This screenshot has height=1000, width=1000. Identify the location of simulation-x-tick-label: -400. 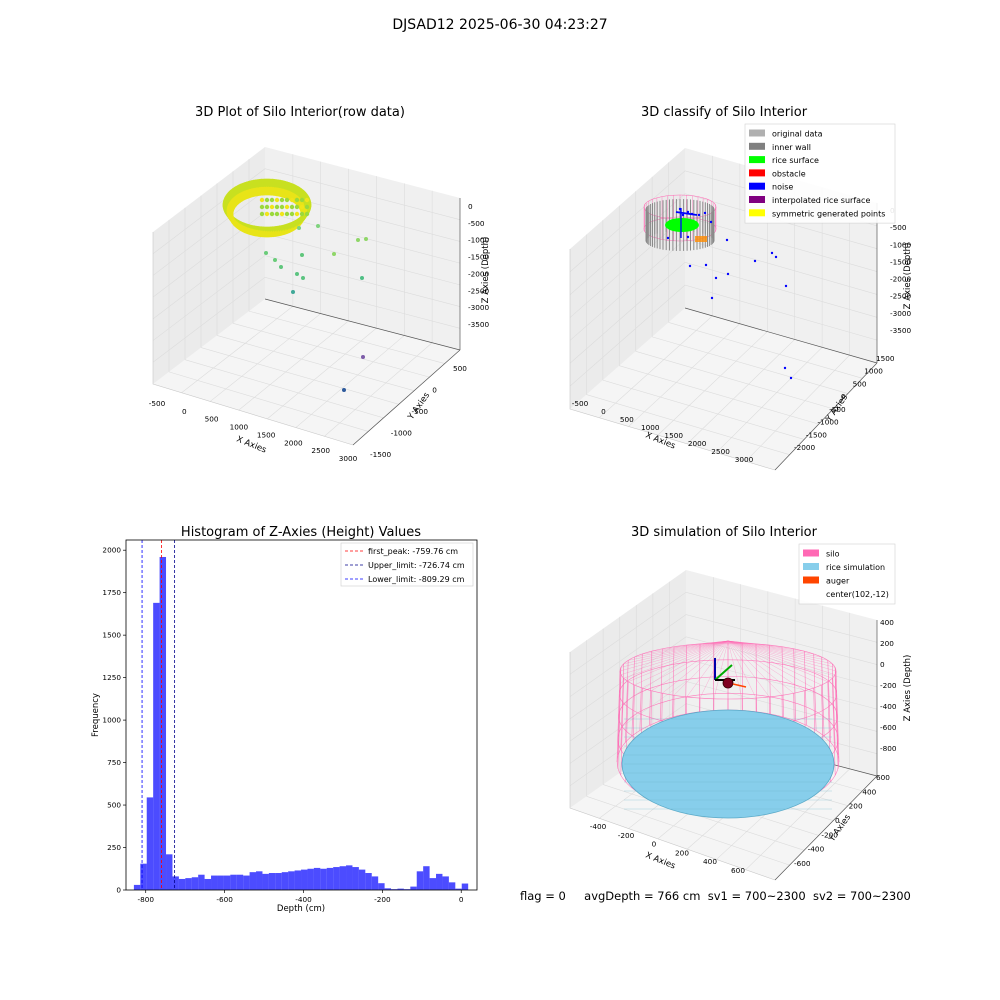
(598, 826).